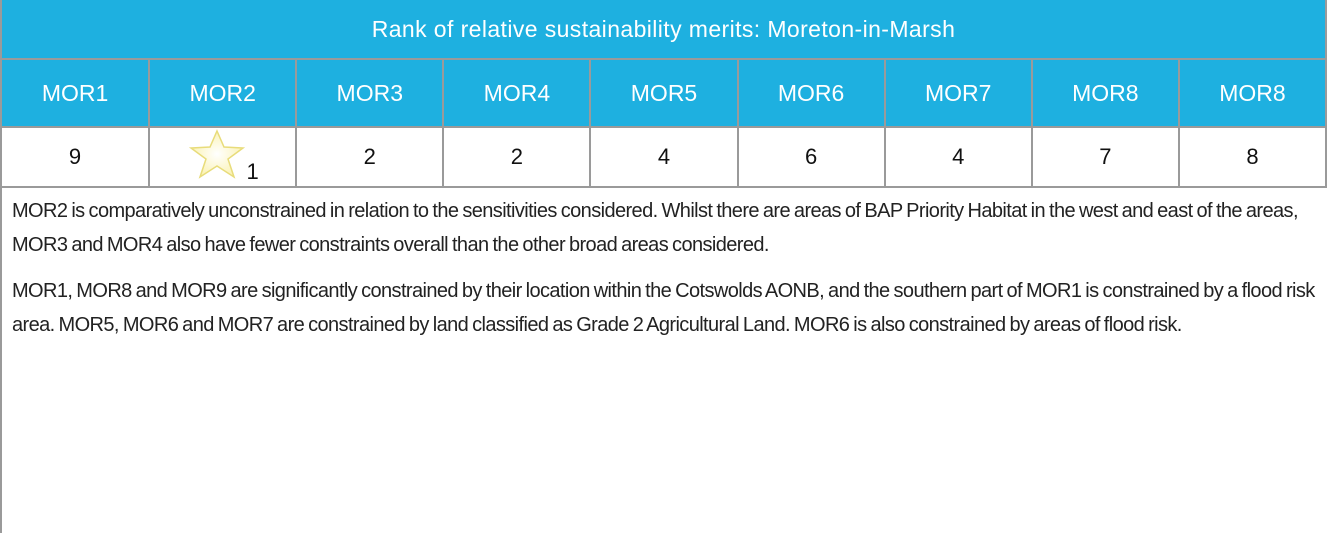  I want to click on rank-cell: 8, so click(1252, 157).